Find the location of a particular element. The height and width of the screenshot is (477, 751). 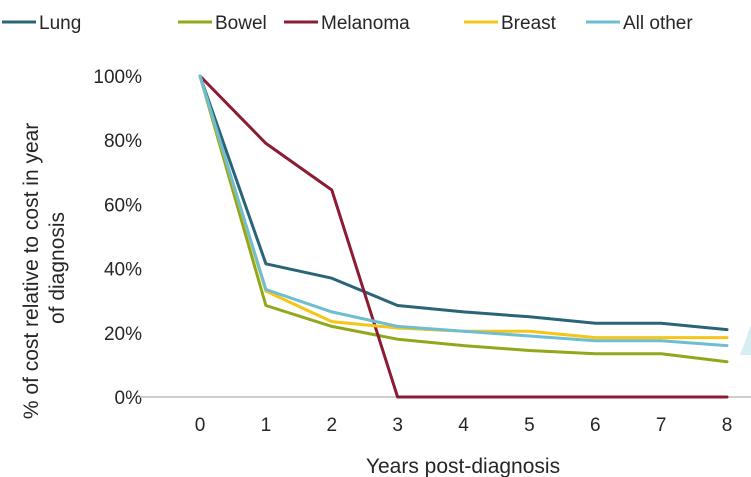

legend-label: Lung is located at coordinates (60, 23).